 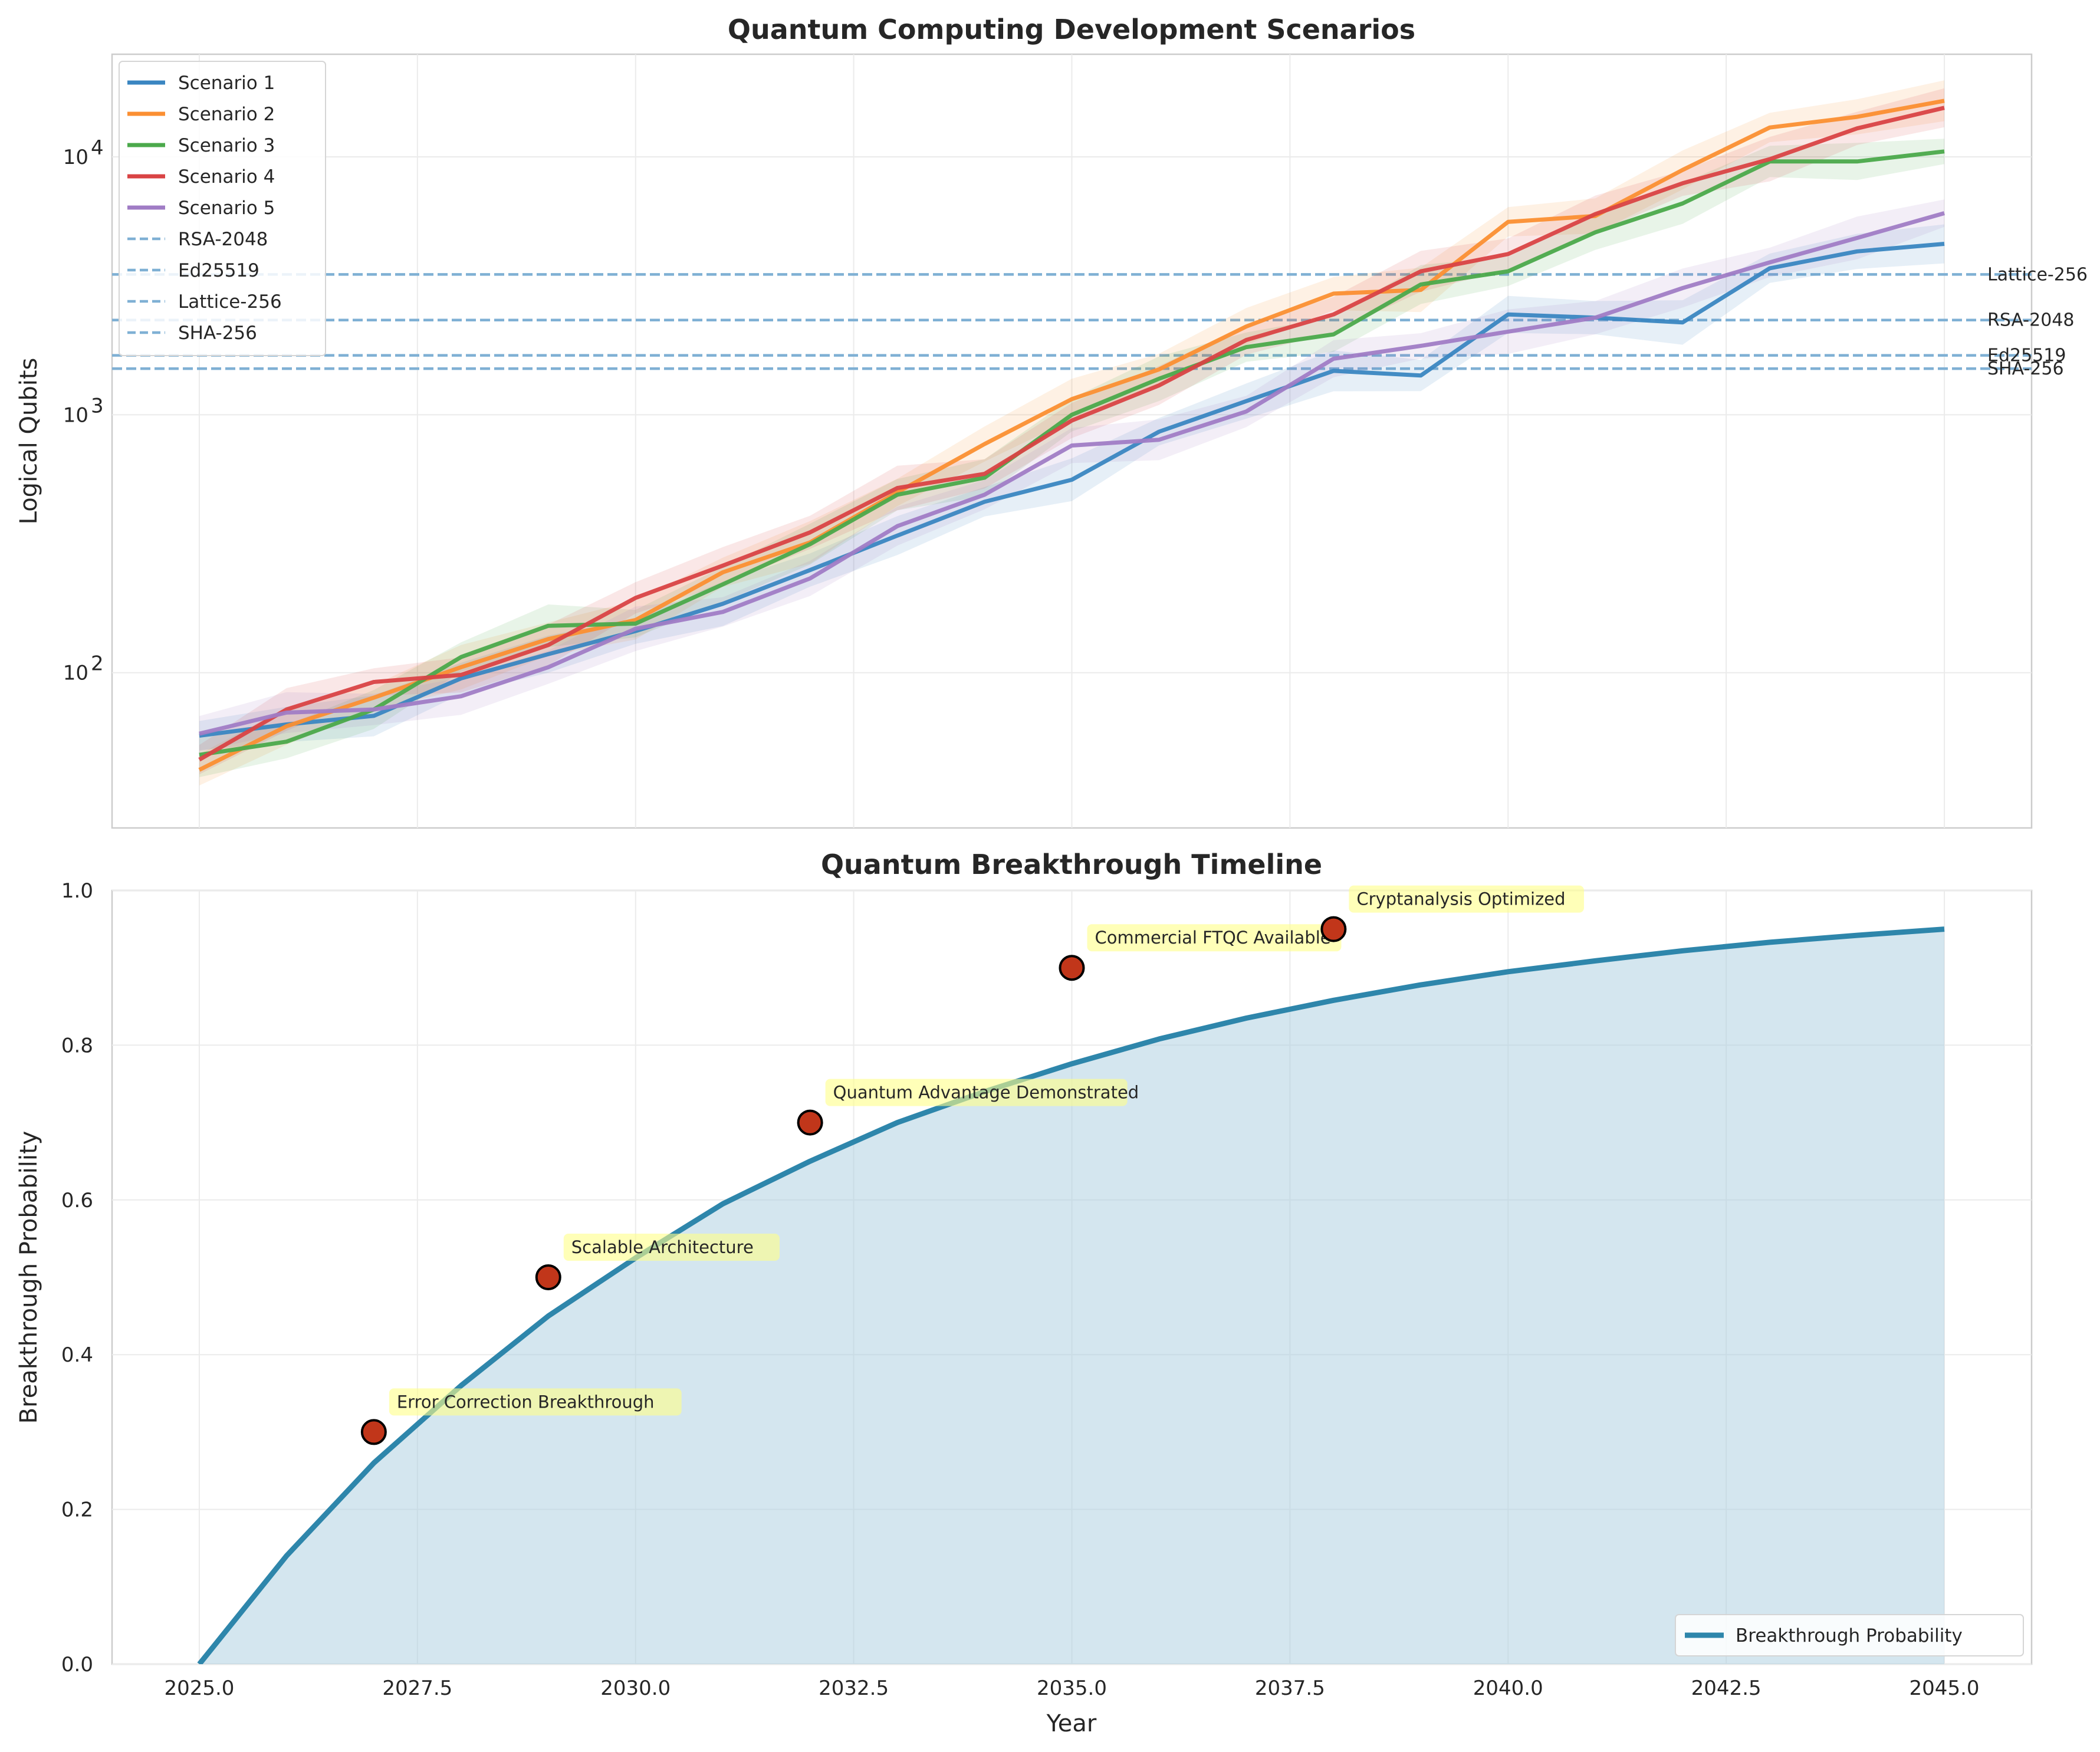 I want to click on y-tick-label: 0.8, so click(x=77, y=1045).